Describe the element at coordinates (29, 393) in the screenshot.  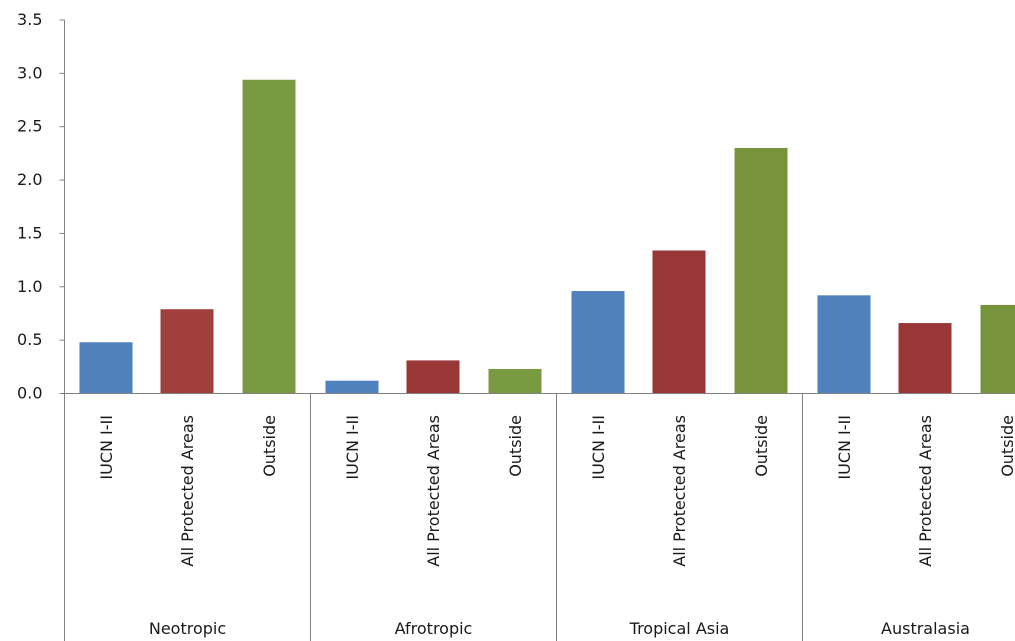
I see `y-tick-label: 0.0` at that location.